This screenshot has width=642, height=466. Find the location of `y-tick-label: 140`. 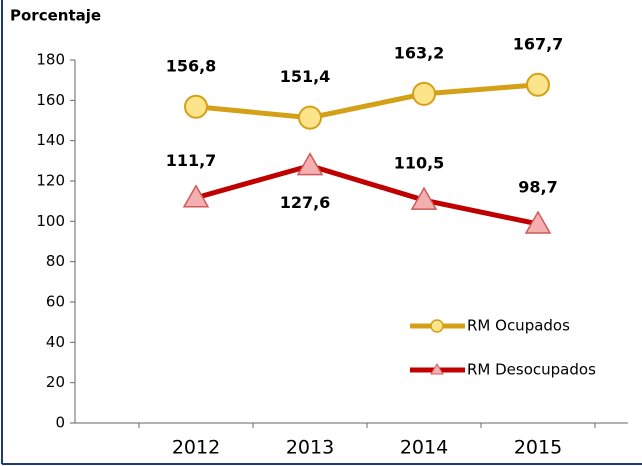

y-tick-label: 140 is located at coordinates (50, 140).